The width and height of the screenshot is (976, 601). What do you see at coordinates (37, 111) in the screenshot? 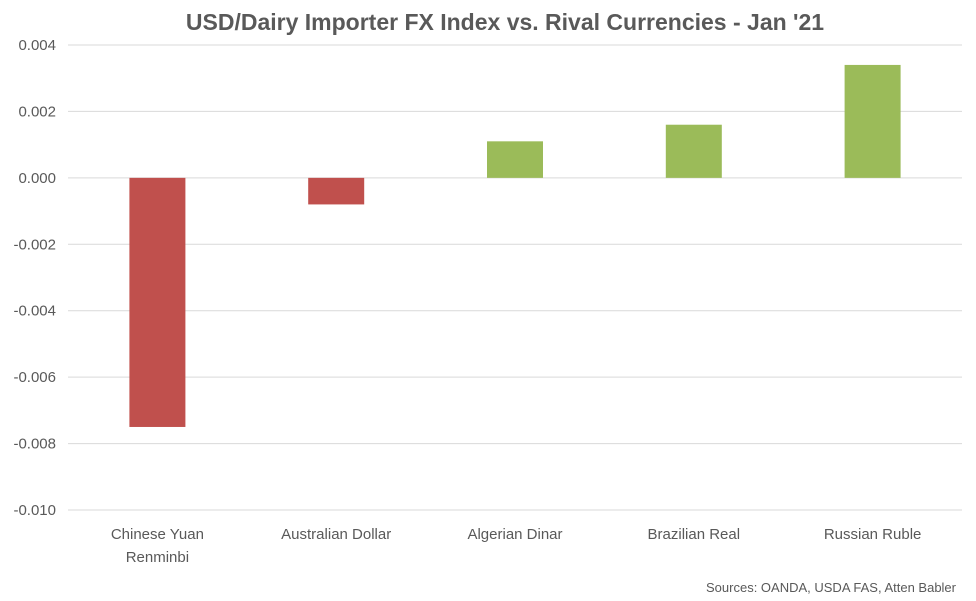
I see `y-tick-label: 0.002` at bounding box center [37, 111].